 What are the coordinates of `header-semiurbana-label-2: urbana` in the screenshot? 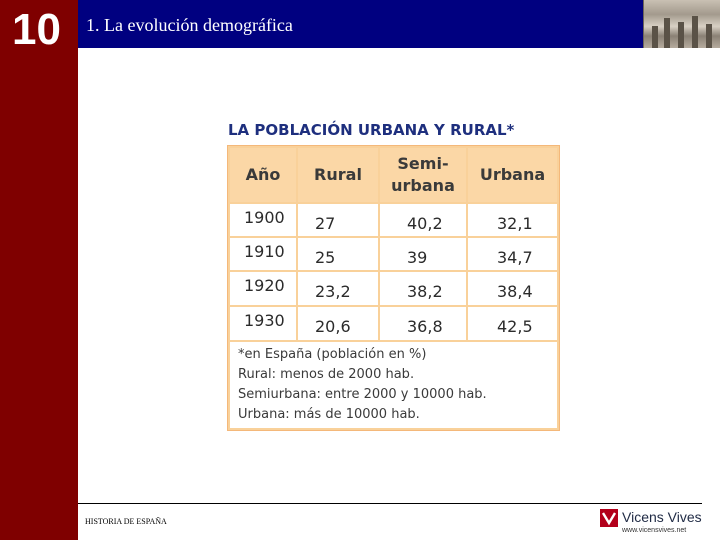 It's located at (423, 185).